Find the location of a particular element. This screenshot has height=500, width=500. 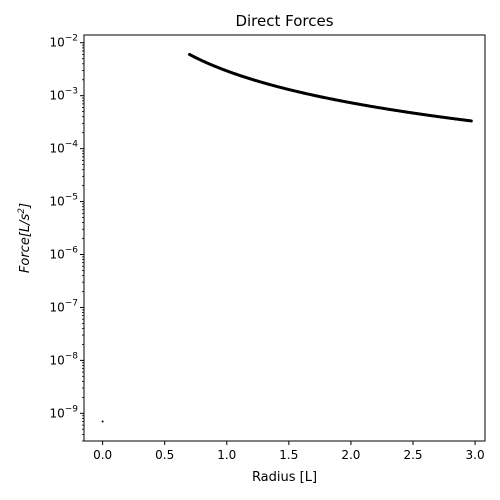

y-axis-label-prefix: Force[L/s is located at coordinates (25, 243).